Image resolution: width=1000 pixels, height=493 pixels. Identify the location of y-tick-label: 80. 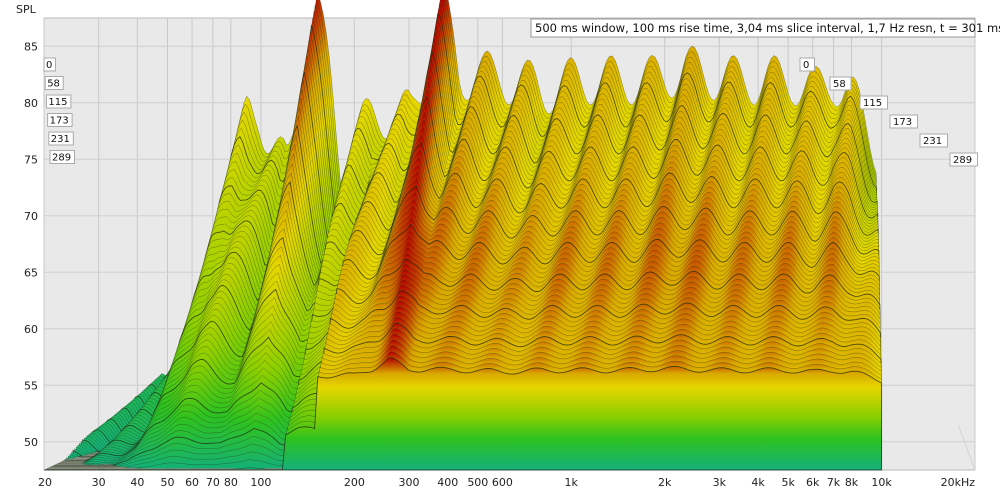
(31, 103).